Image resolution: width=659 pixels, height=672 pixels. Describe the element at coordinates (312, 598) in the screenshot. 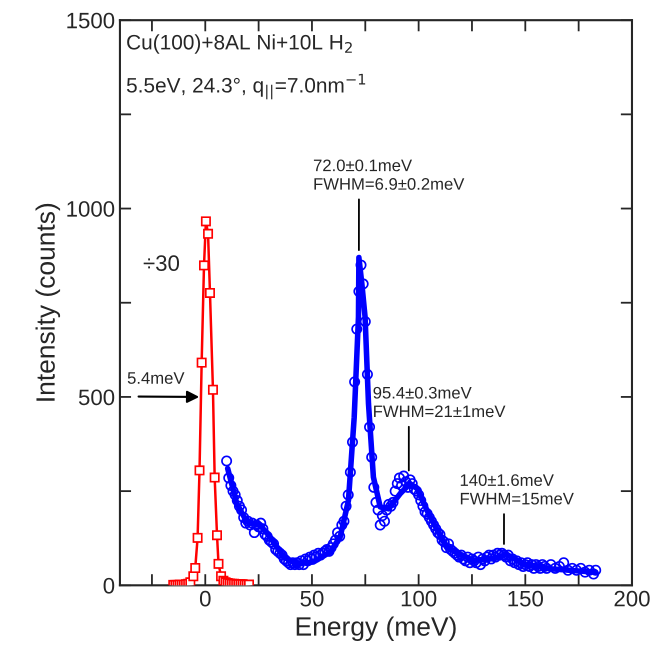

I see `x-tick-label: 50` at that location.